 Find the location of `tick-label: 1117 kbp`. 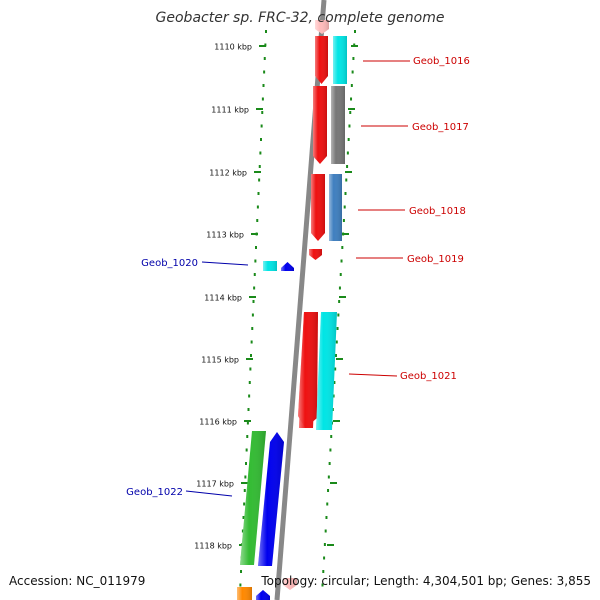

tick-label: 1117 kbp is located at coordinates (215, 484).